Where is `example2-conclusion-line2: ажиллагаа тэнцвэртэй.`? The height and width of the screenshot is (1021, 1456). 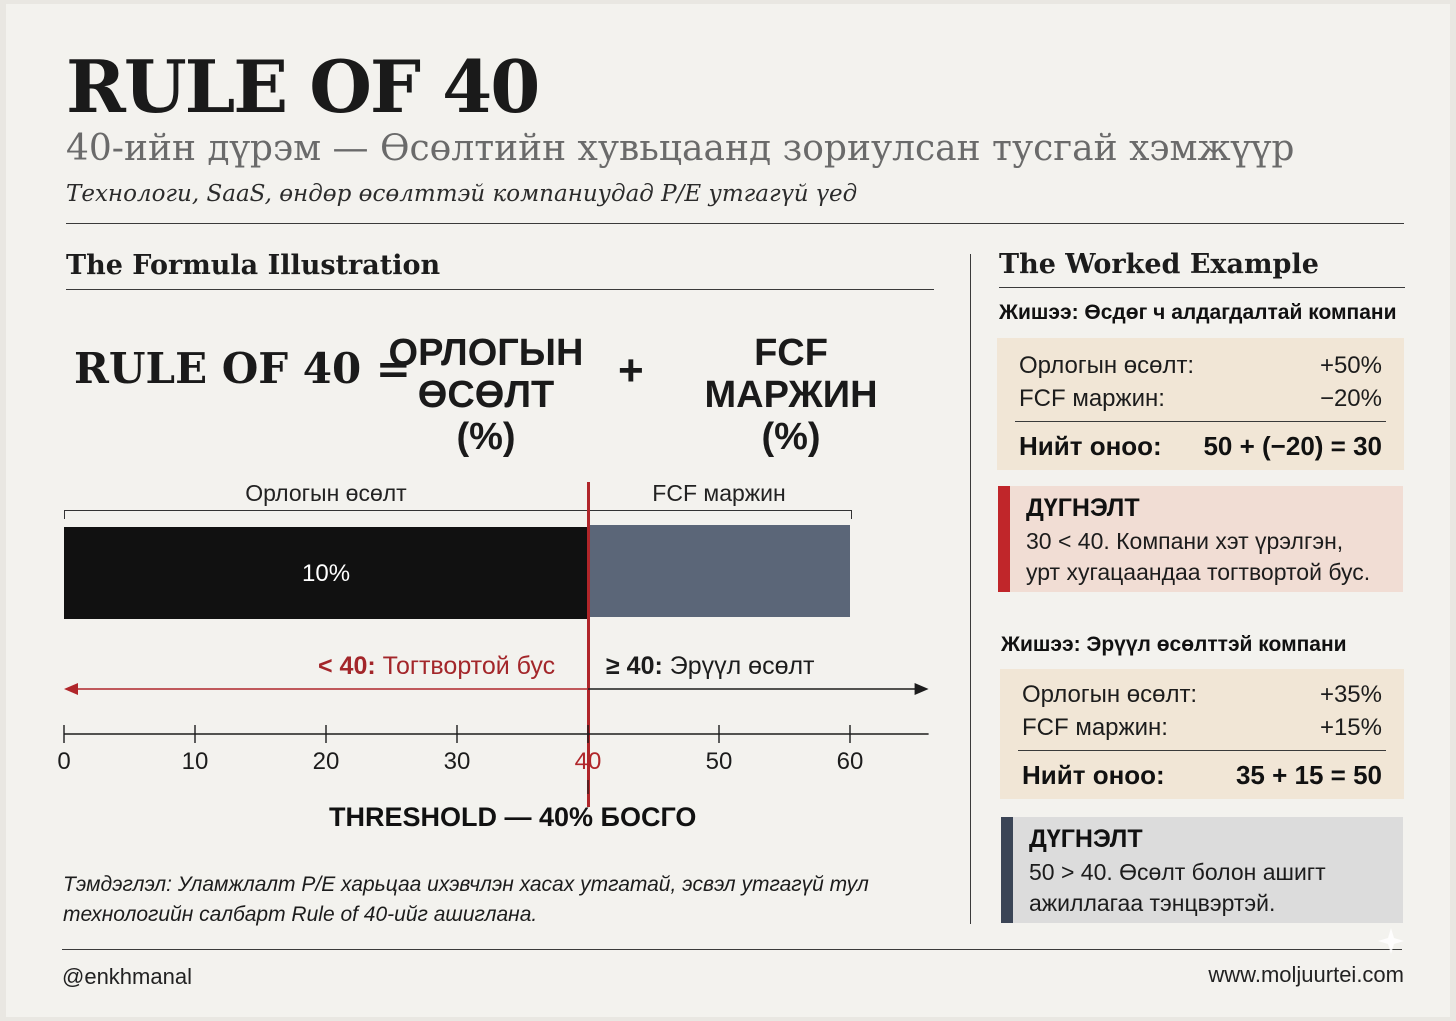
example2-conclusion-line2: ажиллагаа тэнцвэртэй. is located at coordinates (1152, 903).